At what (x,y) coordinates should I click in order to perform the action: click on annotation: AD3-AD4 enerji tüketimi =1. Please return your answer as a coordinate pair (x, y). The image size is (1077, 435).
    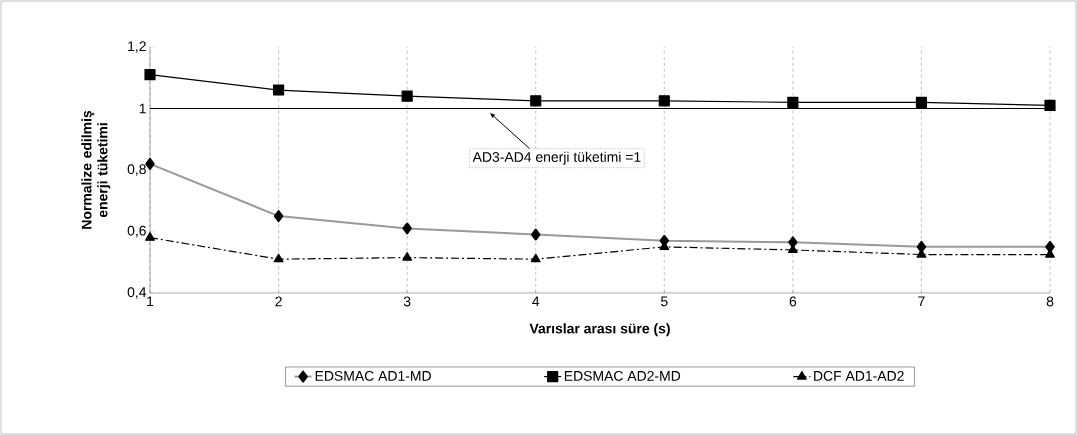
    Looking at the image, I should click on (556, 158).